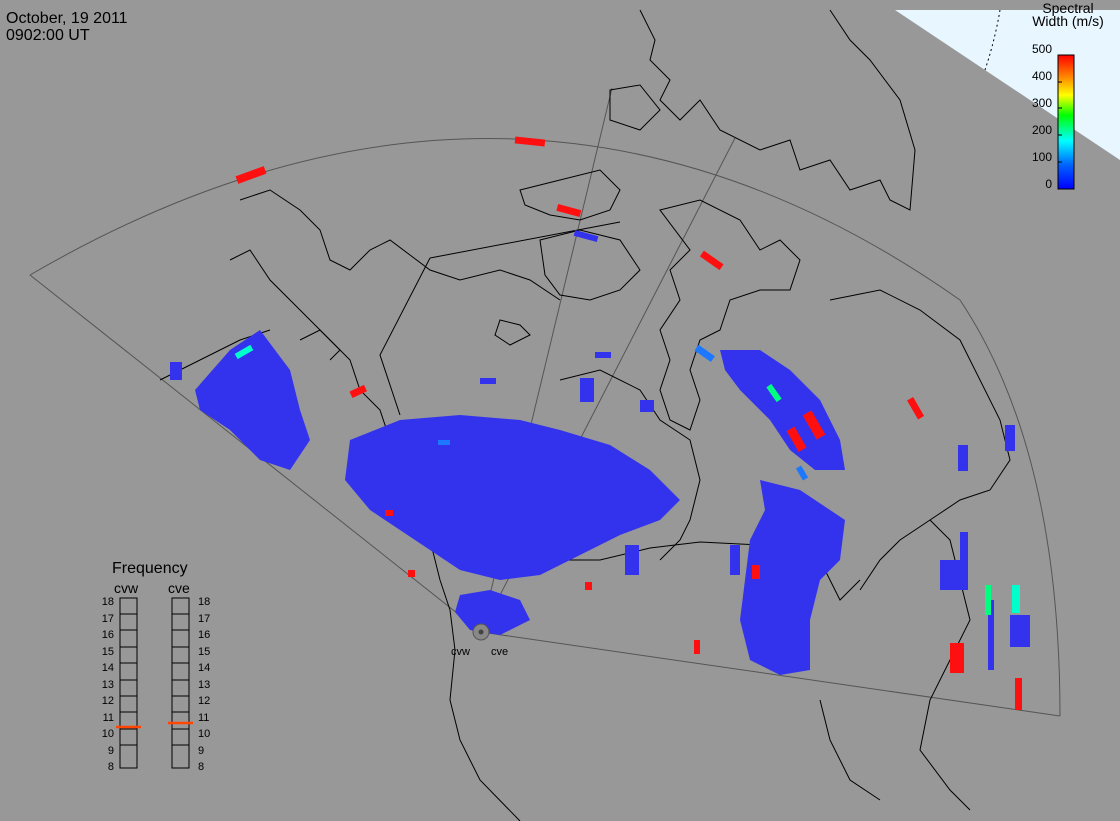  I want to click on time-label: 0902:00 UT, so click(48, 35).